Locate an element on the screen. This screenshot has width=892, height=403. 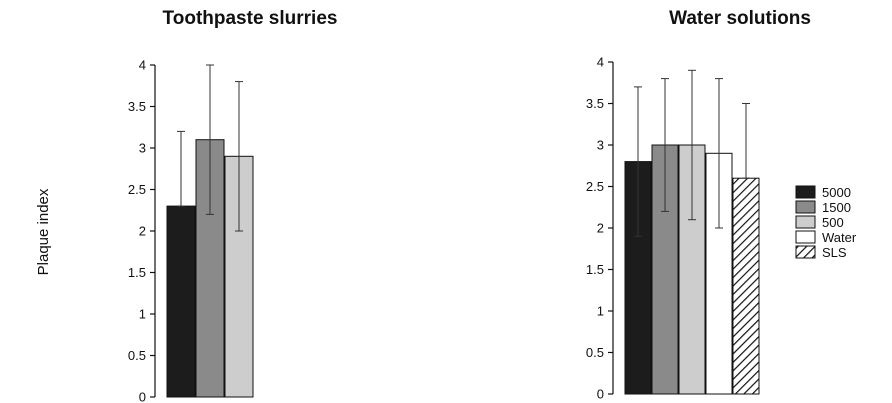
legend-label-sls: SLS is located at coordinates (834, 252).